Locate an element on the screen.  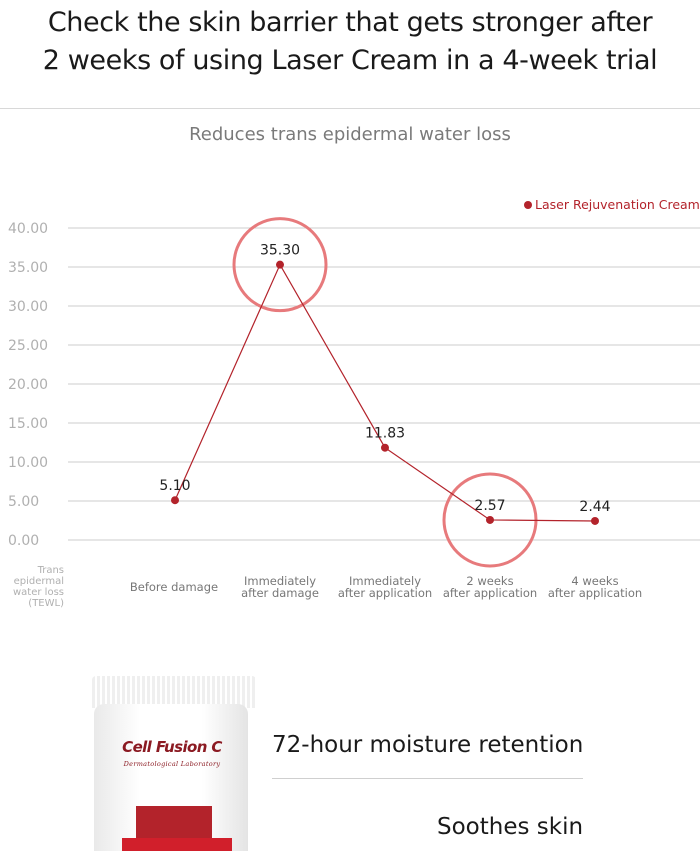
y-tick-label: 35.00 is located at coordinates (28, 268).